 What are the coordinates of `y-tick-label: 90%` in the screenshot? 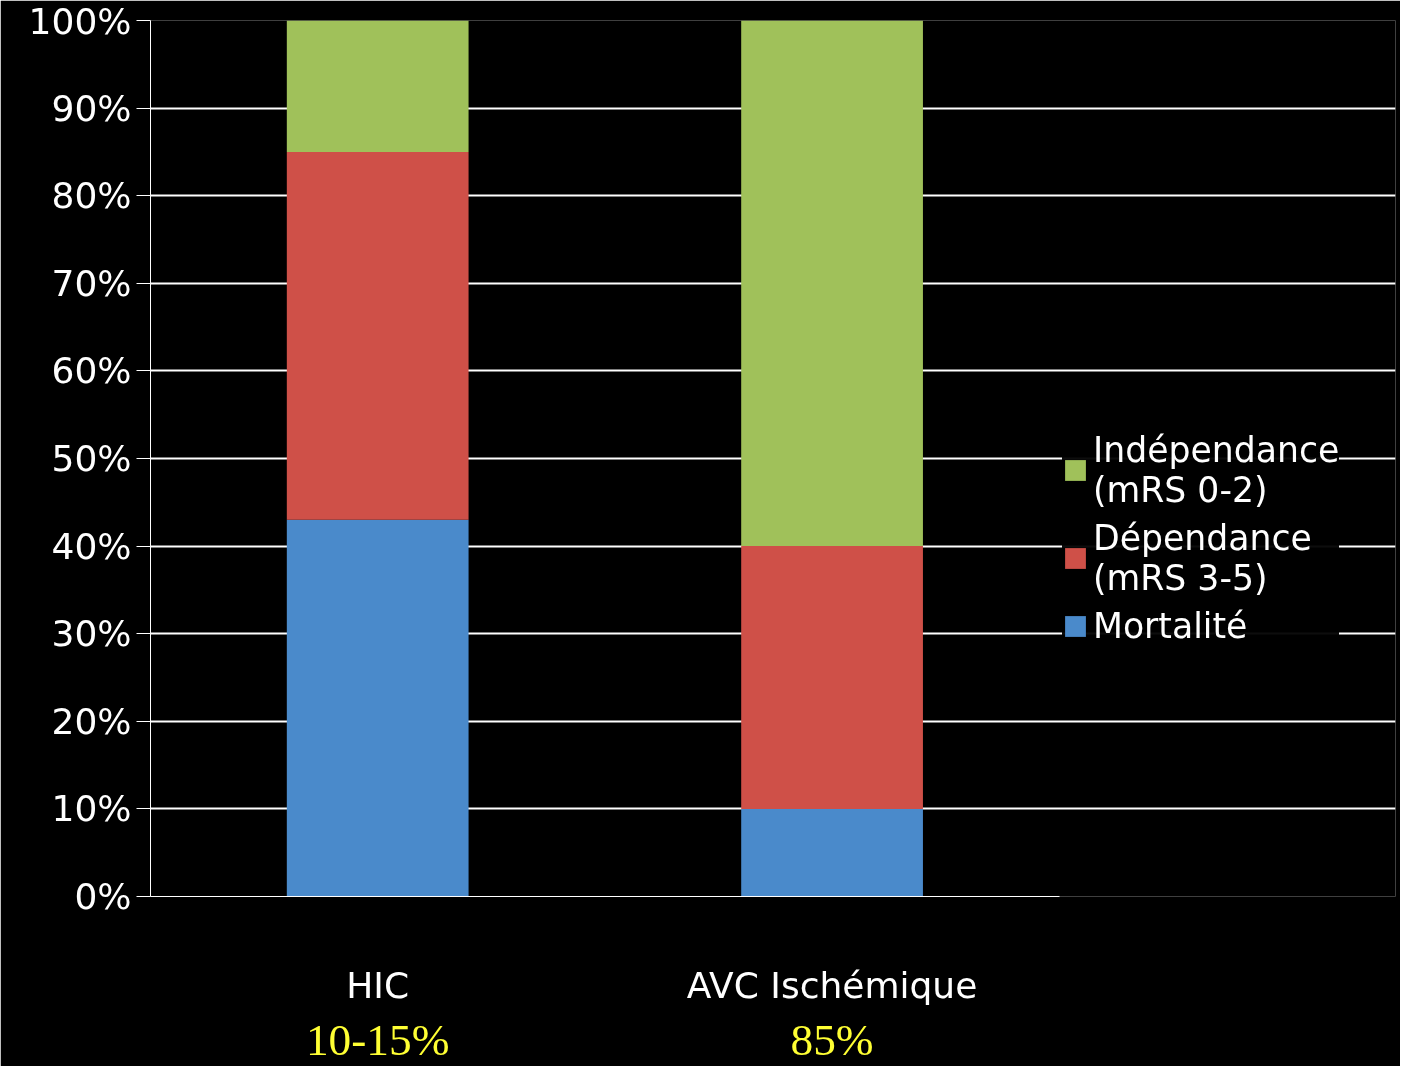 It's located at (91, 108).